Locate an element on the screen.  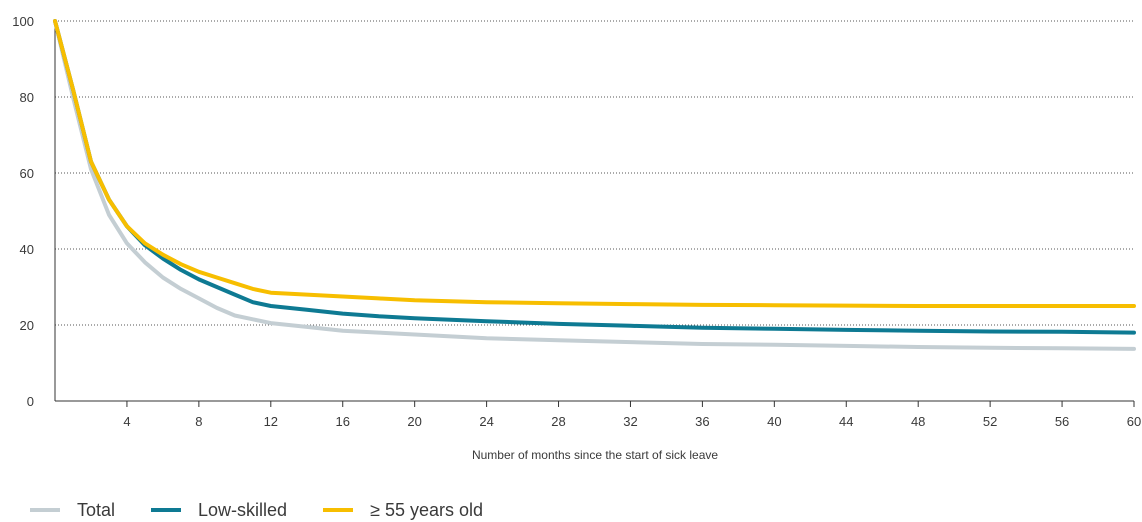
x-tick-label-20: 20 is located at coordinates (414, 421).